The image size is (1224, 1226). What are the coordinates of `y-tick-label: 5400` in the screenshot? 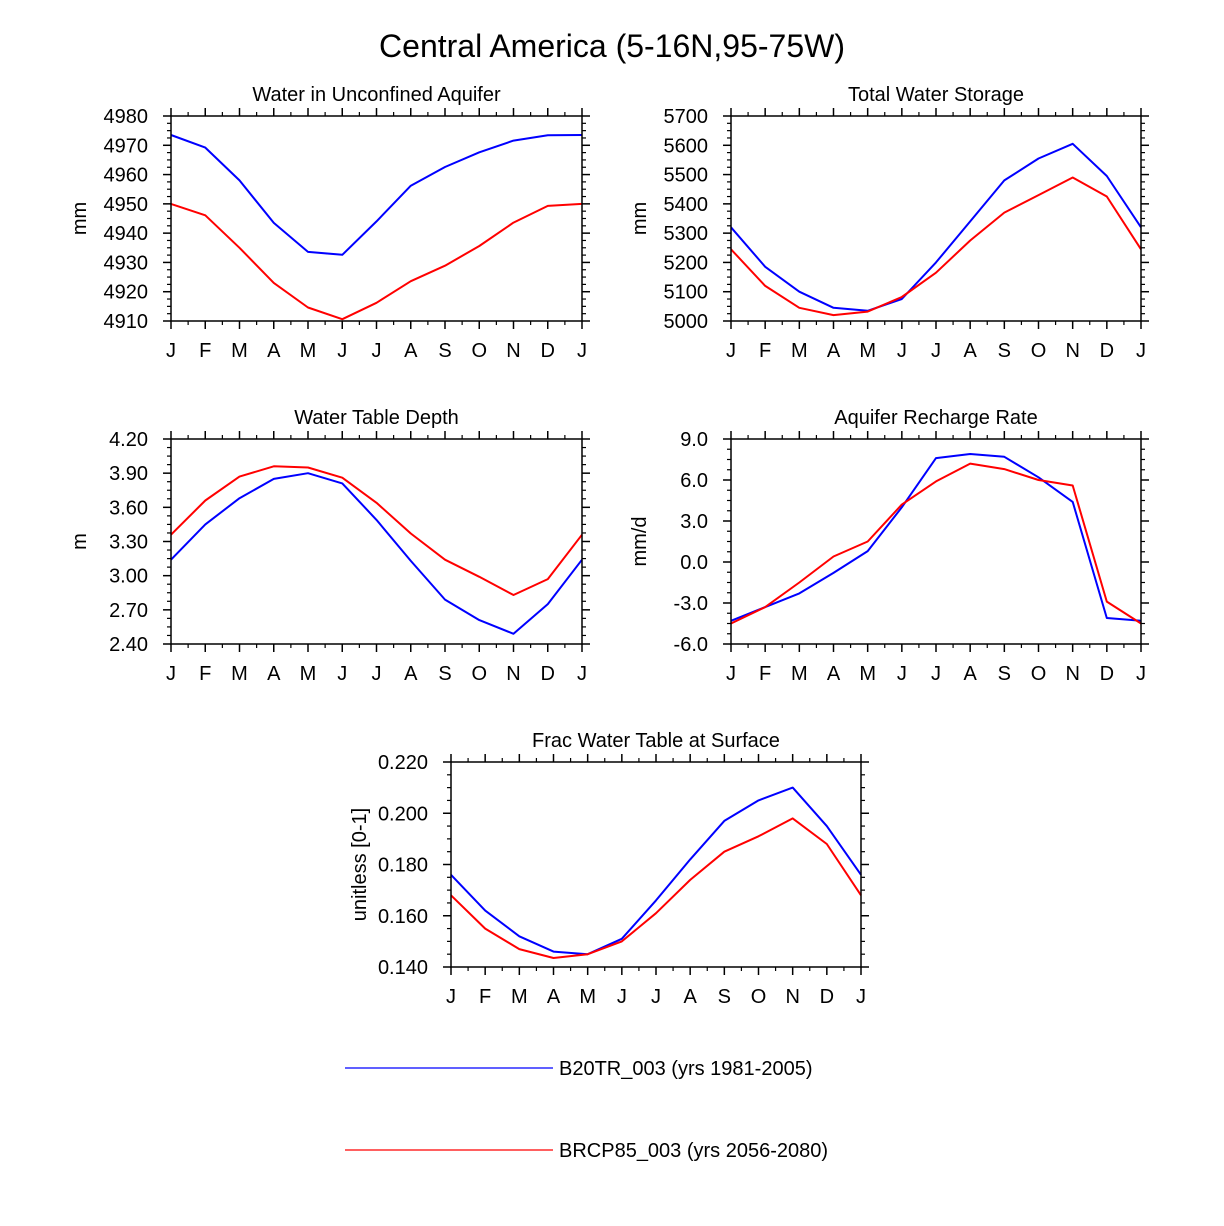 It's located at (686, 205).